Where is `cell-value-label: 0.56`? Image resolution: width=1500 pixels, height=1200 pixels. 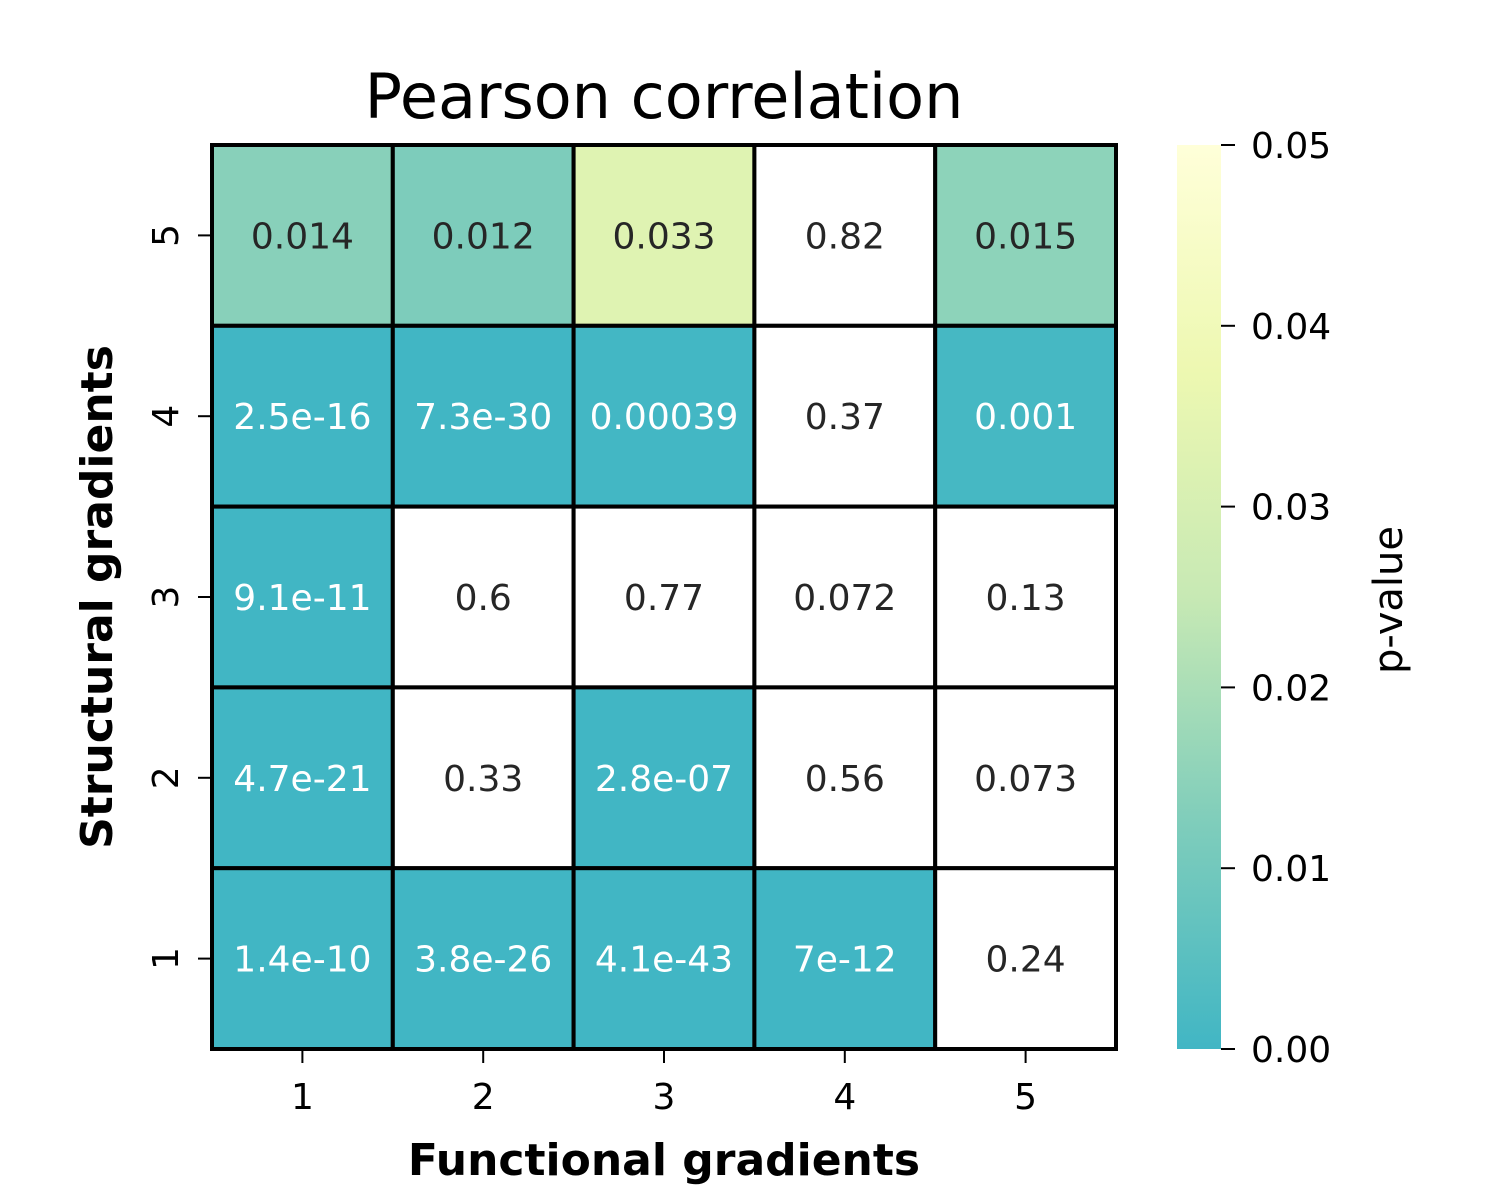
cell-value-label: 0.56 is located at coordinates (845, 779).